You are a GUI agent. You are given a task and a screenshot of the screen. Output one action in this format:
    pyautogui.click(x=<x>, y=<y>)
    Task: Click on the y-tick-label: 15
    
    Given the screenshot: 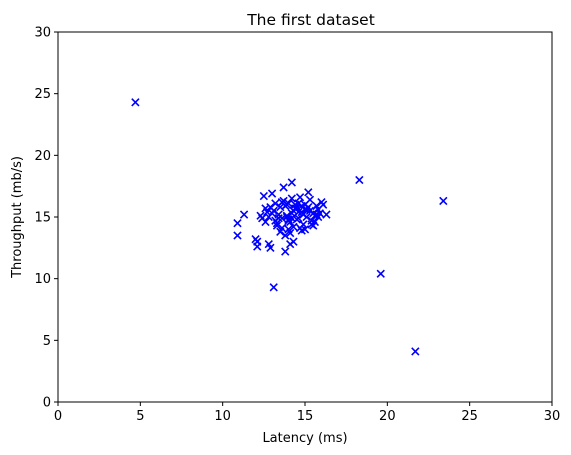 What is the action you would take?
    pyautogui.click(x=42, y=218)
    